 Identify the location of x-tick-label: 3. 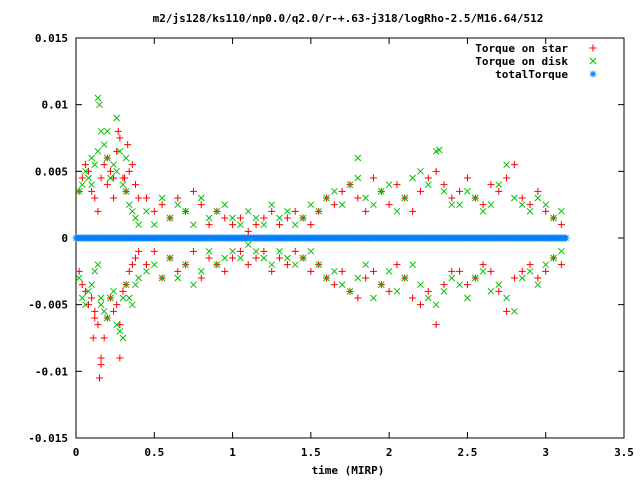
(545, 452).